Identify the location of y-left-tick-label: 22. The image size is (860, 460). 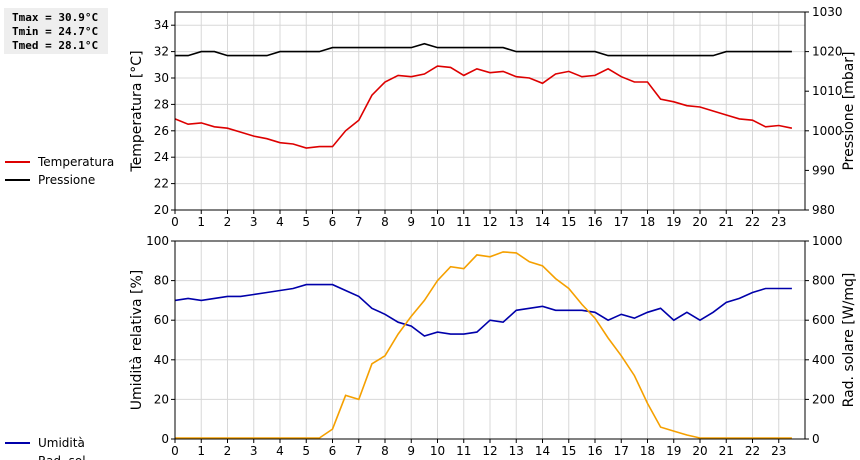
(161, 184).